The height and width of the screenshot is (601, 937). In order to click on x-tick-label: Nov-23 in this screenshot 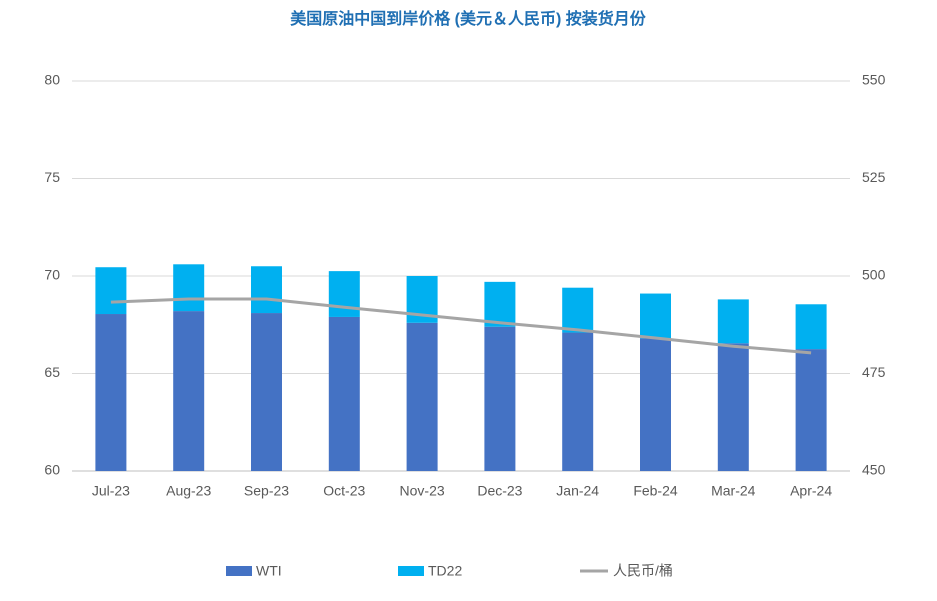, I will do `click(422, 491)`.